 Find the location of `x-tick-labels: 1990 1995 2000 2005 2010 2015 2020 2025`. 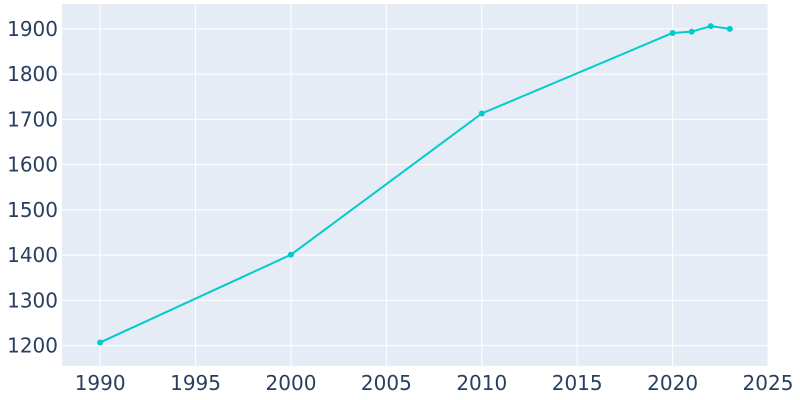

x-tick-labels: 1990 1995 2000 2005 2010 2015 2020 2025 is located at coordinates (434, 383).